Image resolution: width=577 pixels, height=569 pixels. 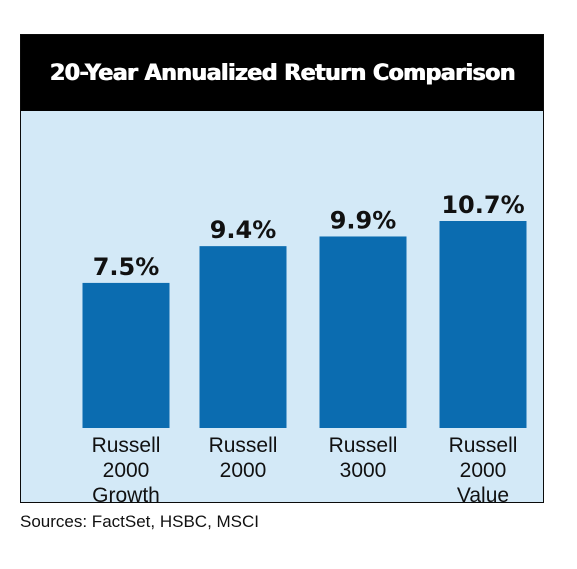 I want to click on category-label-line: Growth, so click(x=126, y=493).